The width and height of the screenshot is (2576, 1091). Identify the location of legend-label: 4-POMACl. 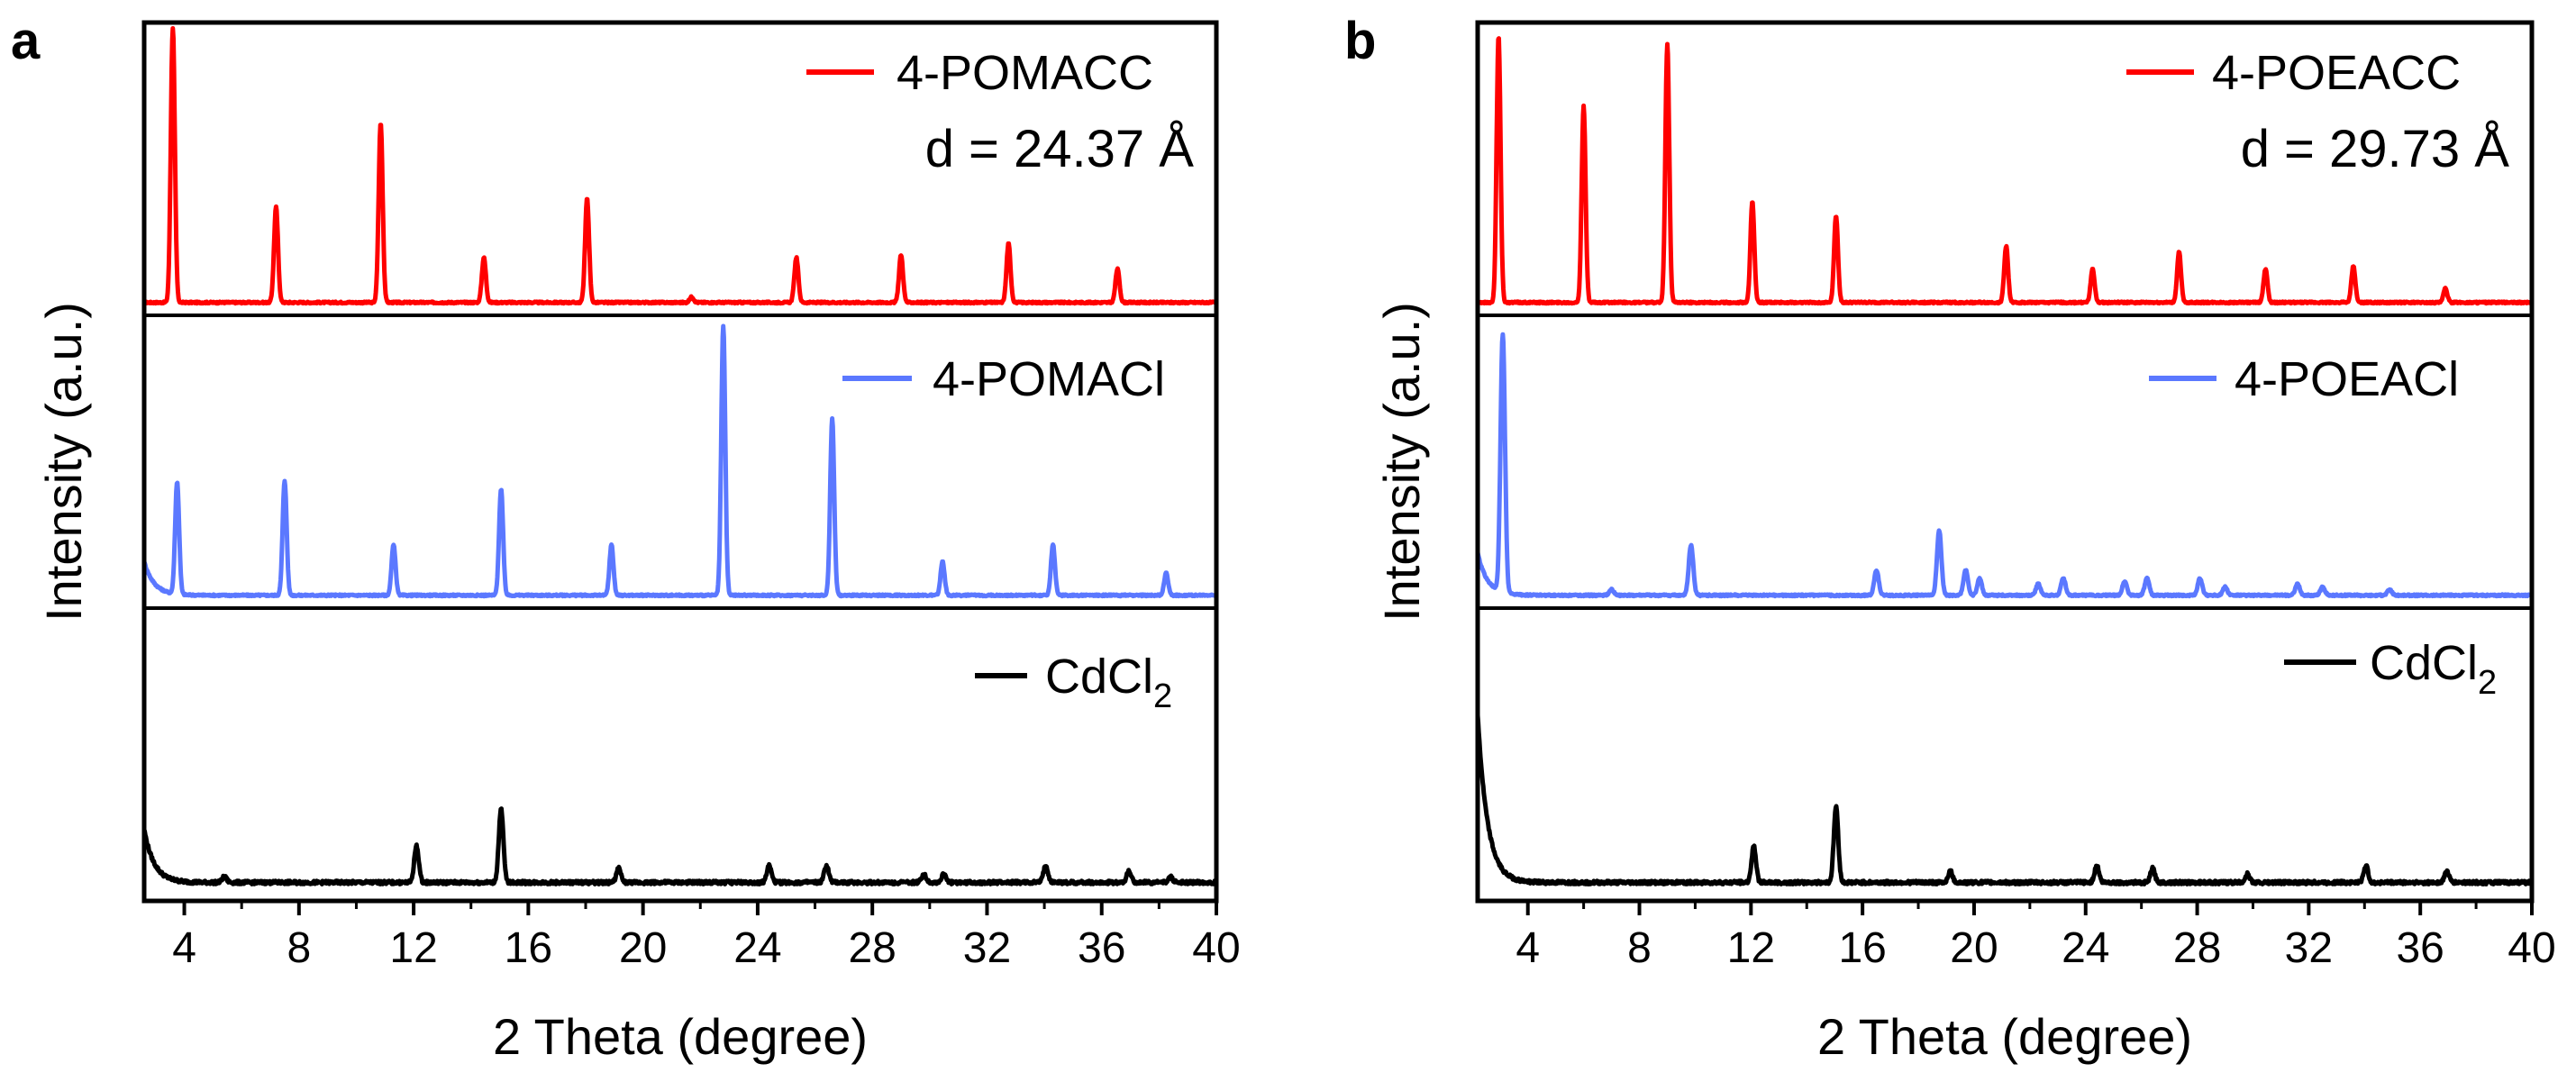
(1049, 379).